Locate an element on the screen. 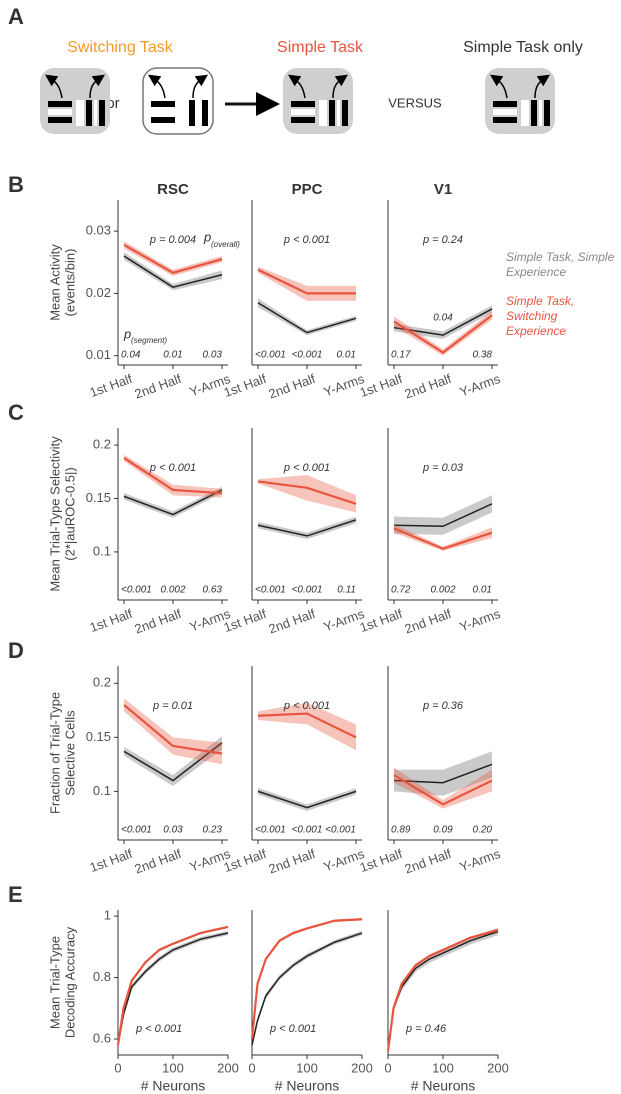 The height and width of the screenshot is (1094, 621). p-segment: 0.17 is located at coordinates (401, 355).